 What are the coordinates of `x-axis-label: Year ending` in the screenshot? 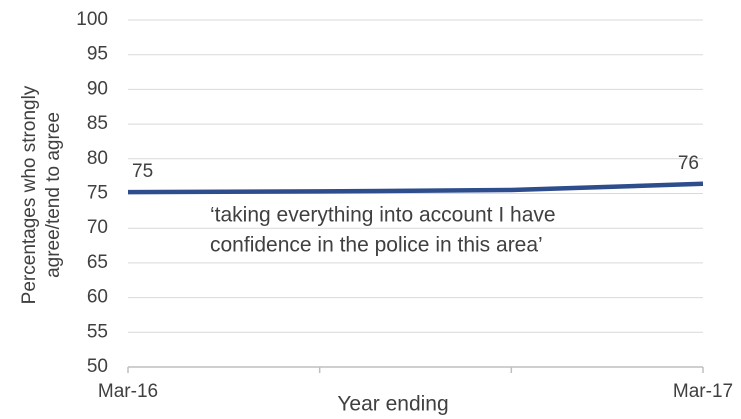 It's located at (392, 404).